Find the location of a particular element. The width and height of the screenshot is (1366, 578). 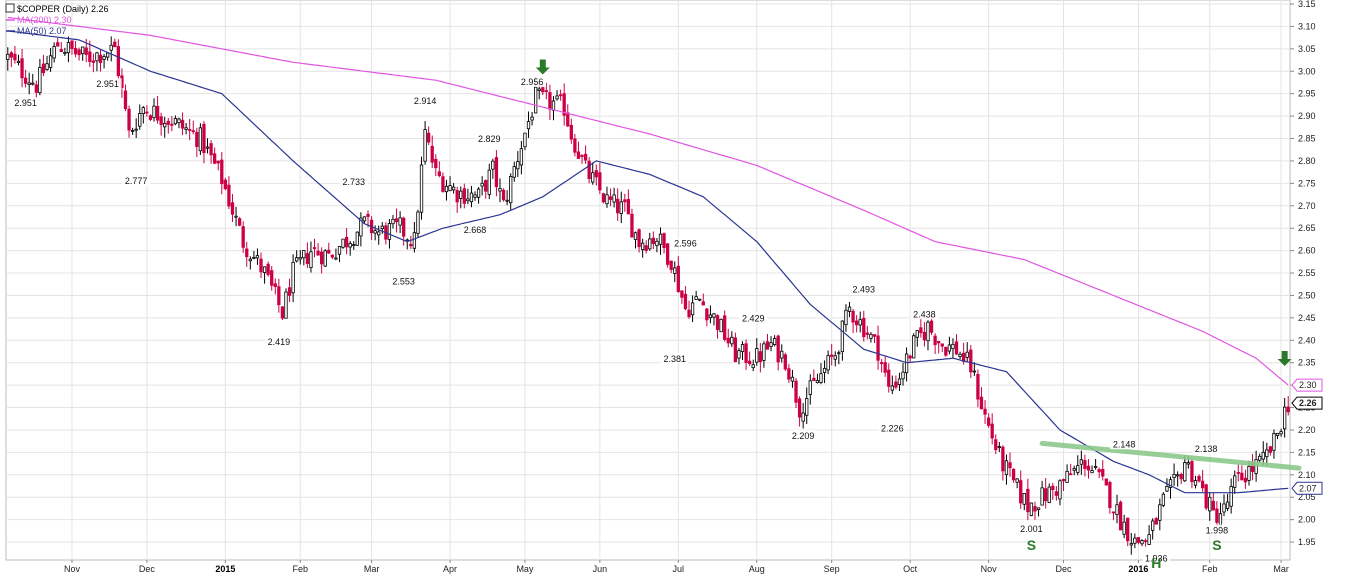

value-tag-box is located at coordinates (1307, 385).